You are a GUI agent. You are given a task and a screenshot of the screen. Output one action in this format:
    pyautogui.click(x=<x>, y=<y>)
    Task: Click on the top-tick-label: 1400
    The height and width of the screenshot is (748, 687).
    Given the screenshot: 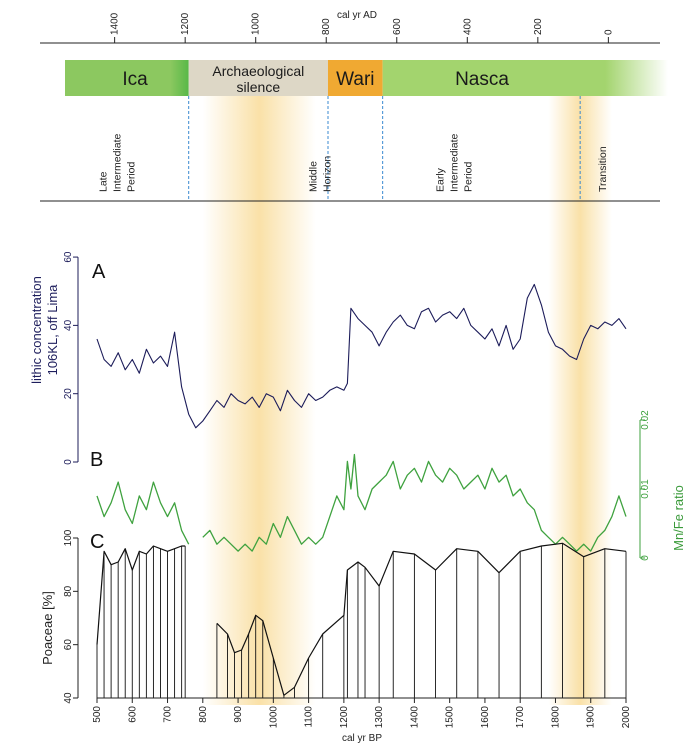 What is the action you would take?
    pyautogui.click(x=115, y=23)
    